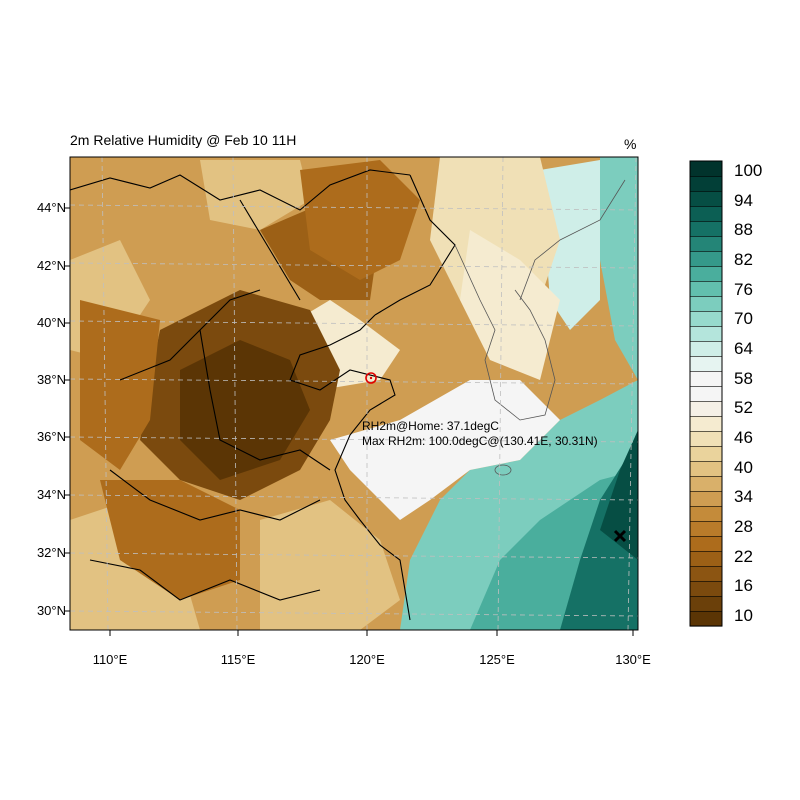 The height and width of the screenshot is (800, 800). Describe the element at coordinates (743, 586) in the screenshot. I see `colorbar-label: 16` at that location.